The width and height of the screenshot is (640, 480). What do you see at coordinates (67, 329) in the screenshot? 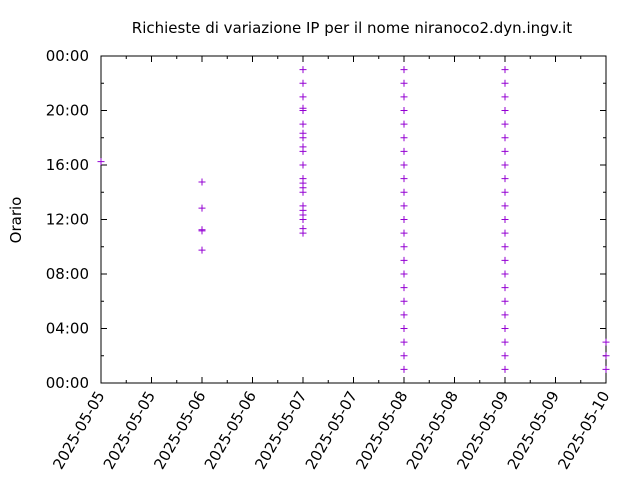
I see `y-tick-label: 04:00` at bounding box center [67, 329].